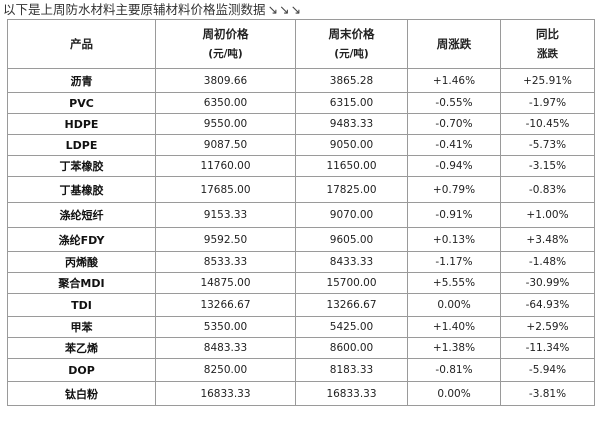 This screenshot has height=446, width=600. I want to click on end-price-cell: 9605.00, so click(351, 239).